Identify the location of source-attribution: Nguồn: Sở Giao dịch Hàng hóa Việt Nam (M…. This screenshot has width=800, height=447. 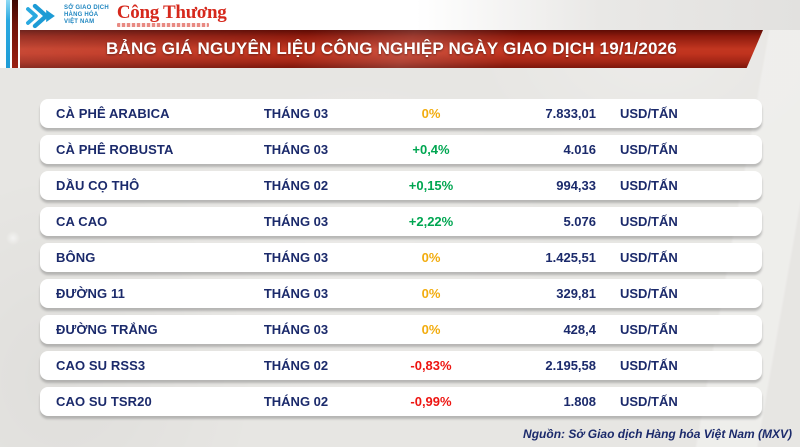
(657, 434).